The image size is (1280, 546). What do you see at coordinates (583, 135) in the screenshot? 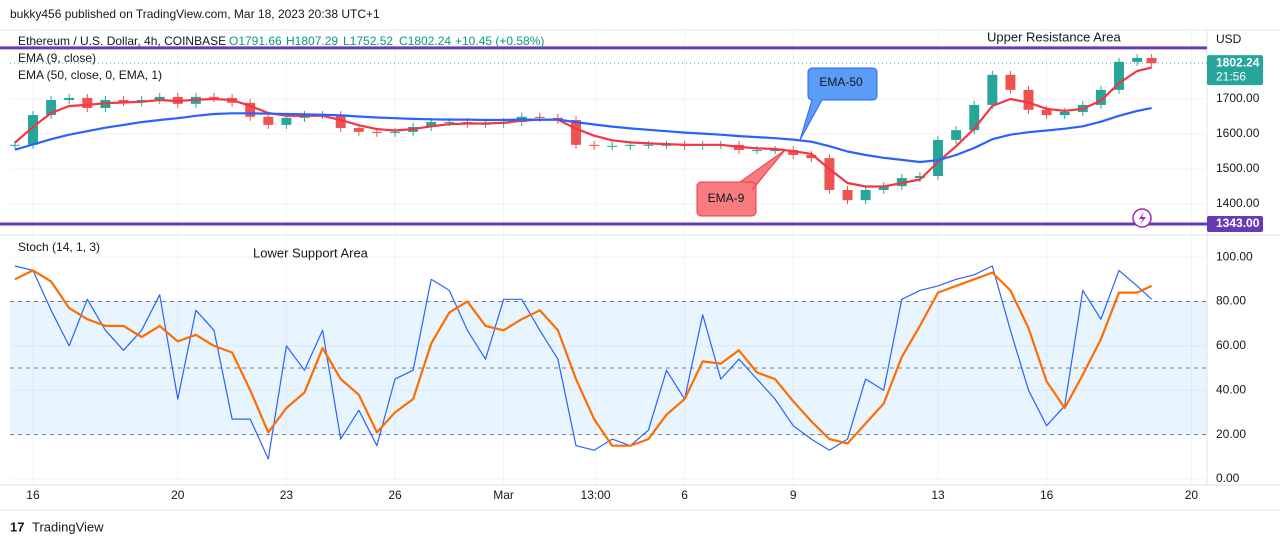
I see `line` at bounding box center [583, 135].